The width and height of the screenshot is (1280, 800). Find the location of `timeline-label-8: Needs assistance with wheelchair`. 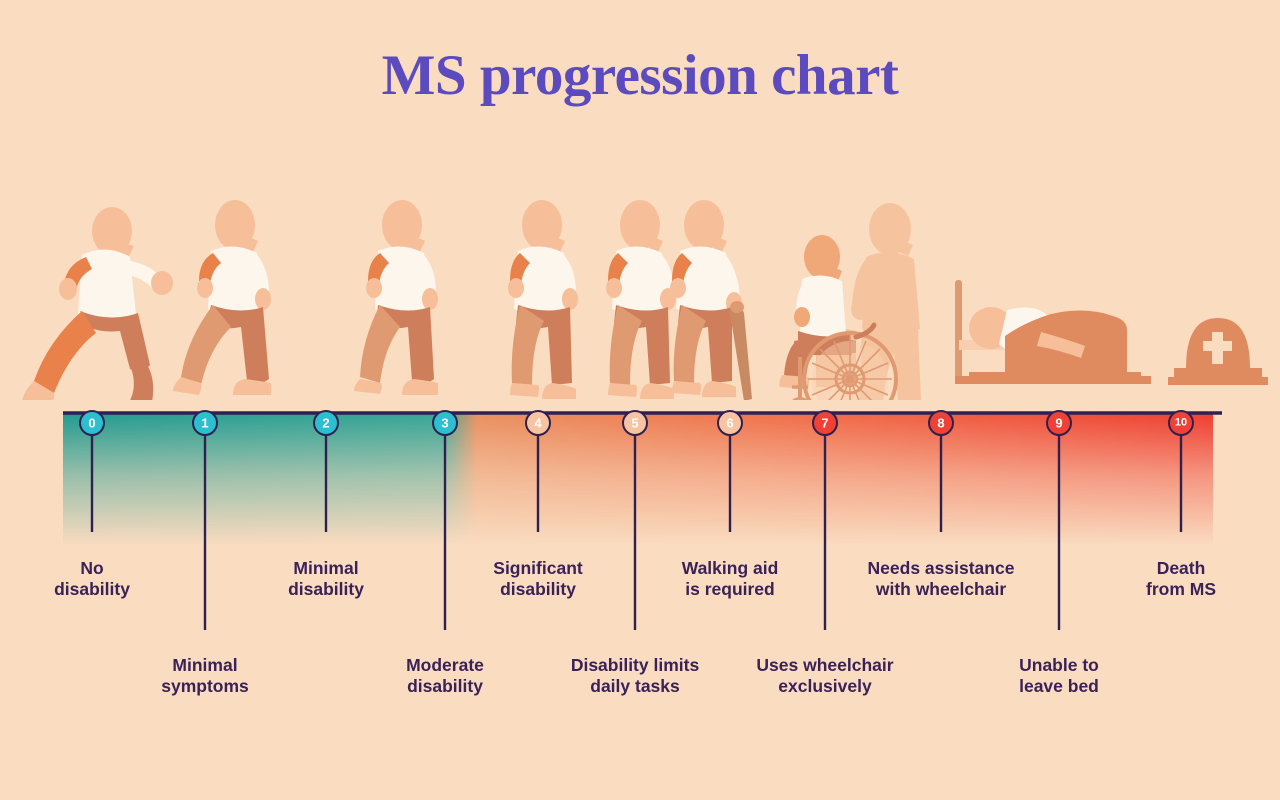

timeline-label-8: Needs assistance with wheelchair is located at coordinates (941, 578).